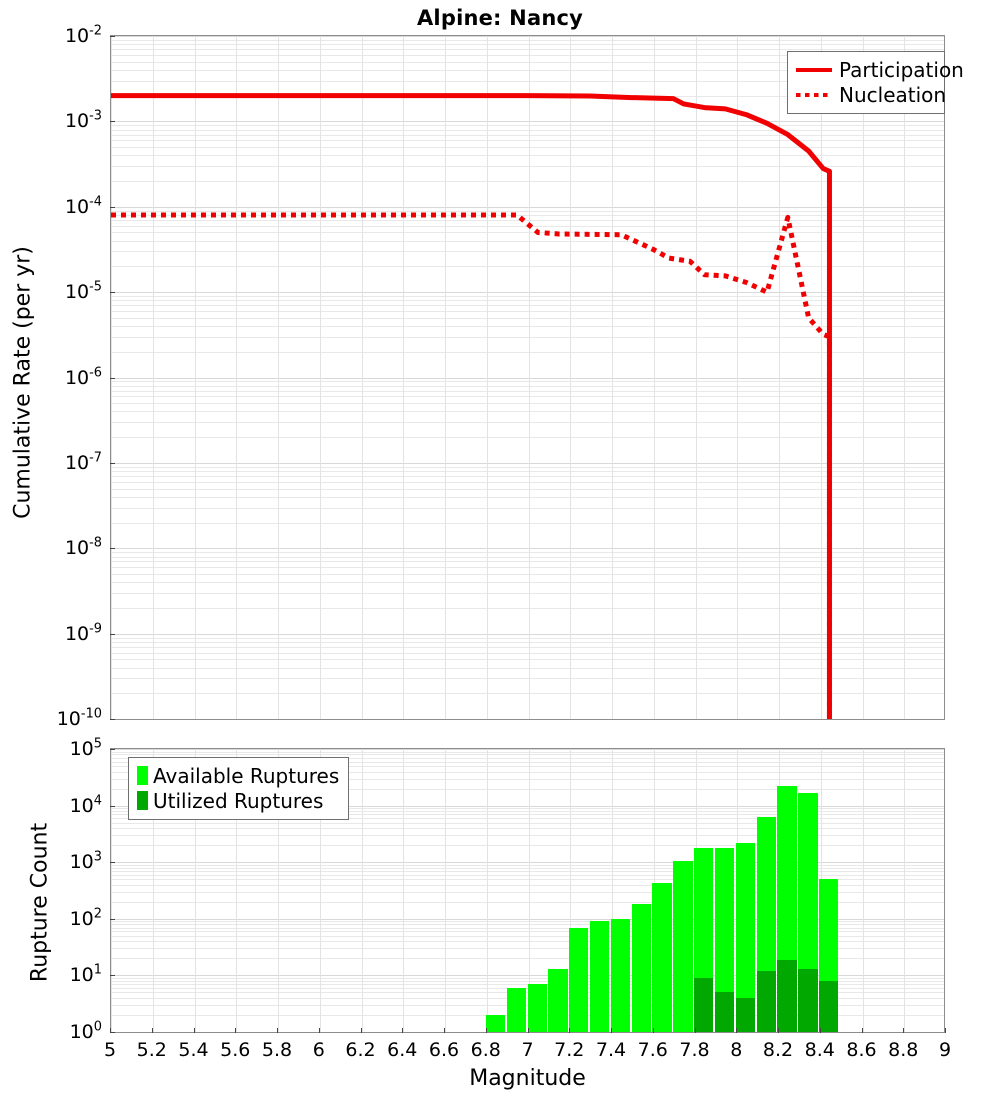 Image resolution: width=1000 pixels, height=1100 pixels. I want to click on legend-label-utilized: Utilized Ruptures, so click(238, 800).